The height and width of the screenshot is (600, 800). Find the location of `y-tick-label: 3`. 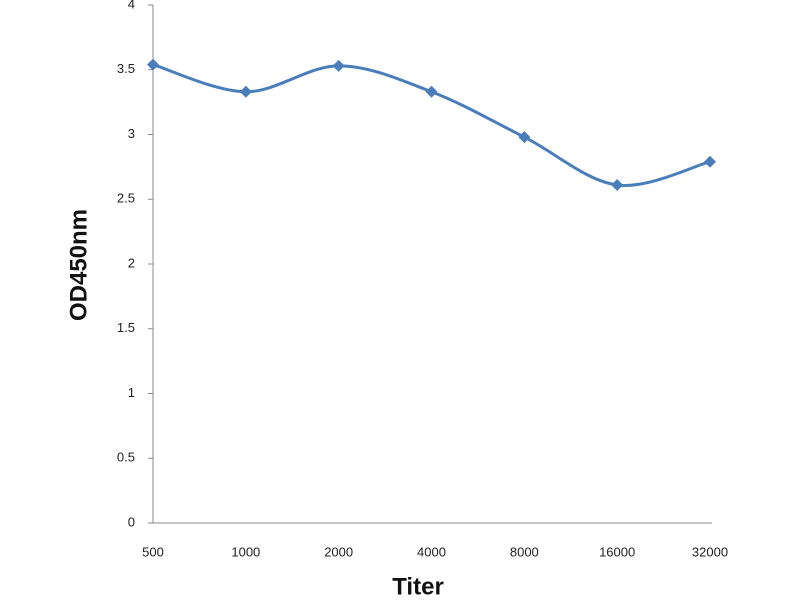

y-tick-label: 3 is located at coordinates (131, 133).